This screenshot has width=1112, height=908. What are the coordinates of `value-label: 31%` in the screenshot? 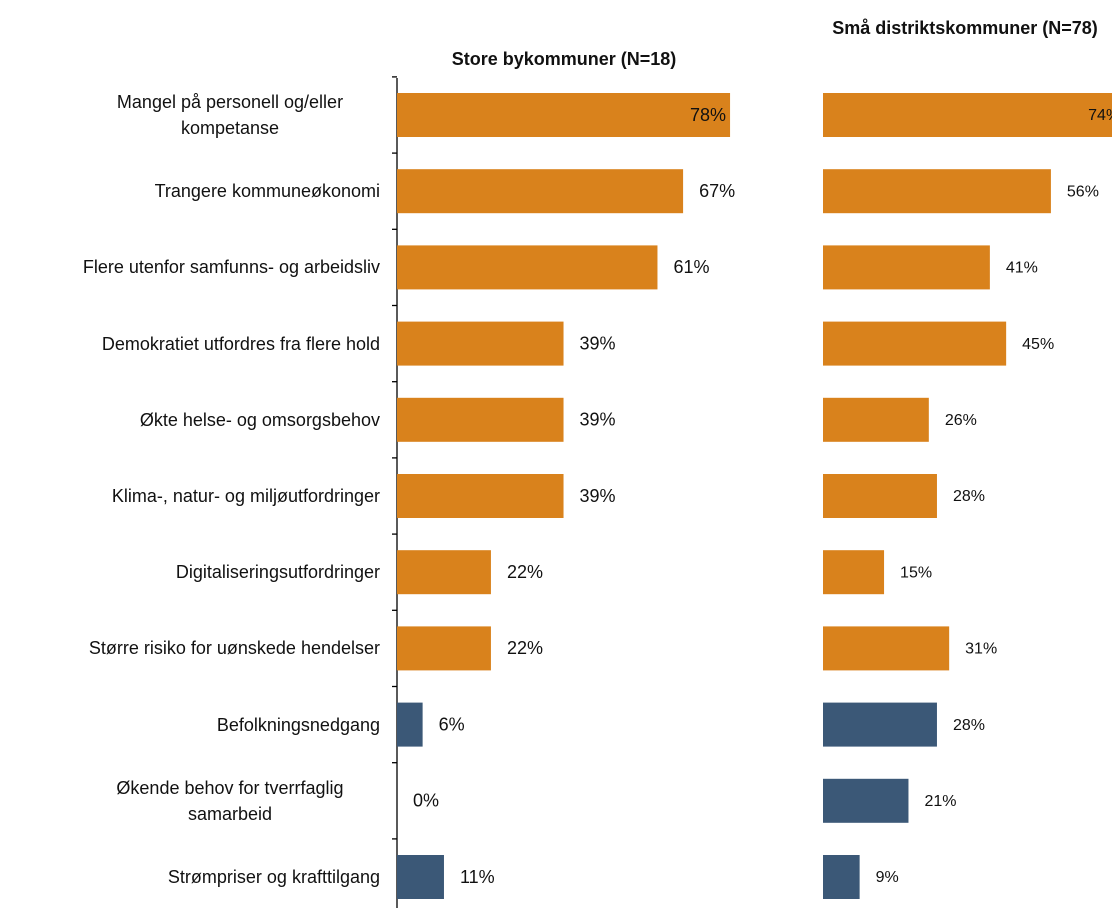 It's located at (981, 649).